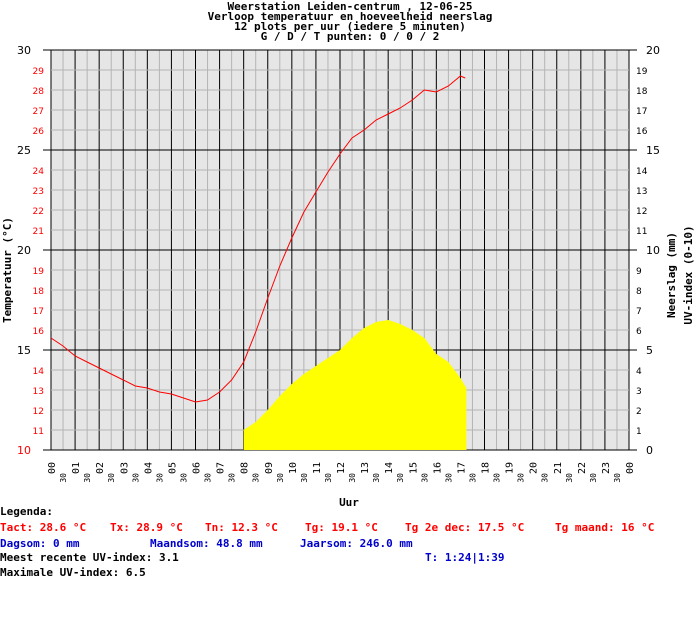 The image size is (700, 630). I want to click on y-tick-label: 23, so click(38, 192).